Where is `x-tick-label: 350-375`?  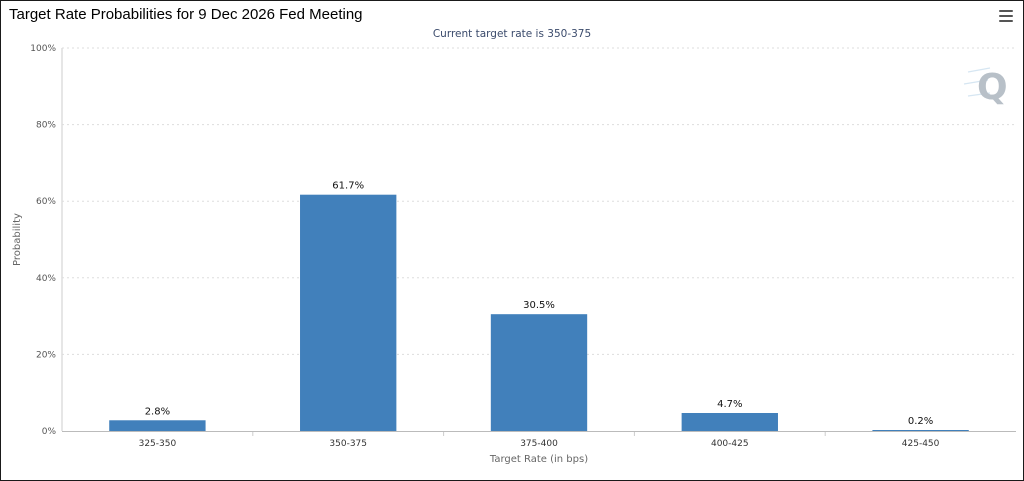 x-tick-label: 350-375 is located at coordinates (348, 444).